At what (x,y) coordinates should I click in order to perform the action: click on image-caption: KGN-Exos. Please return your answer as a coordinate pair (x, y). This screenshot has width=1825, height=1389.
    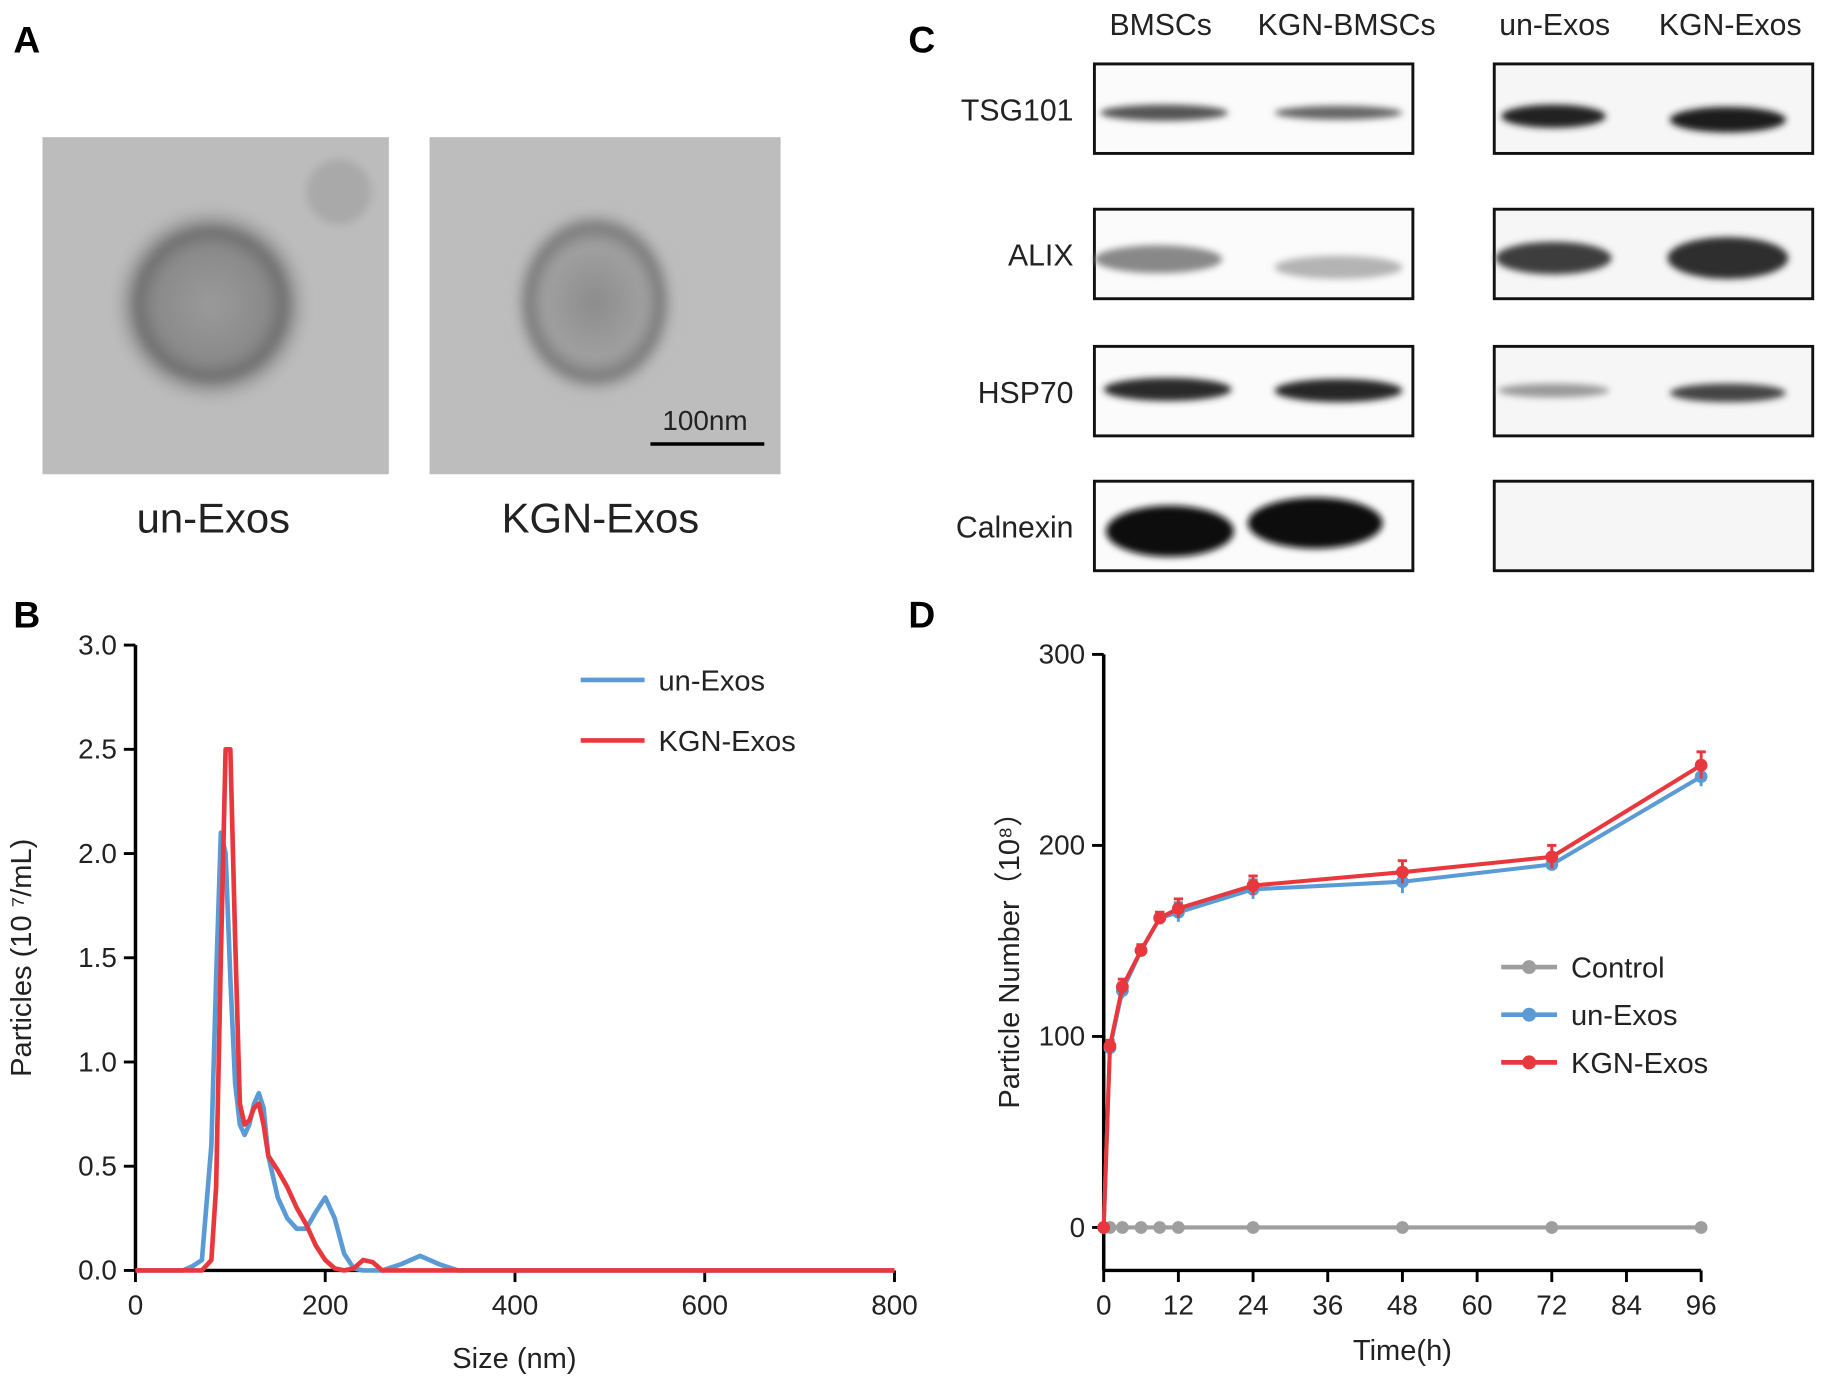
    Looking at the image, I should click on (601, 517).